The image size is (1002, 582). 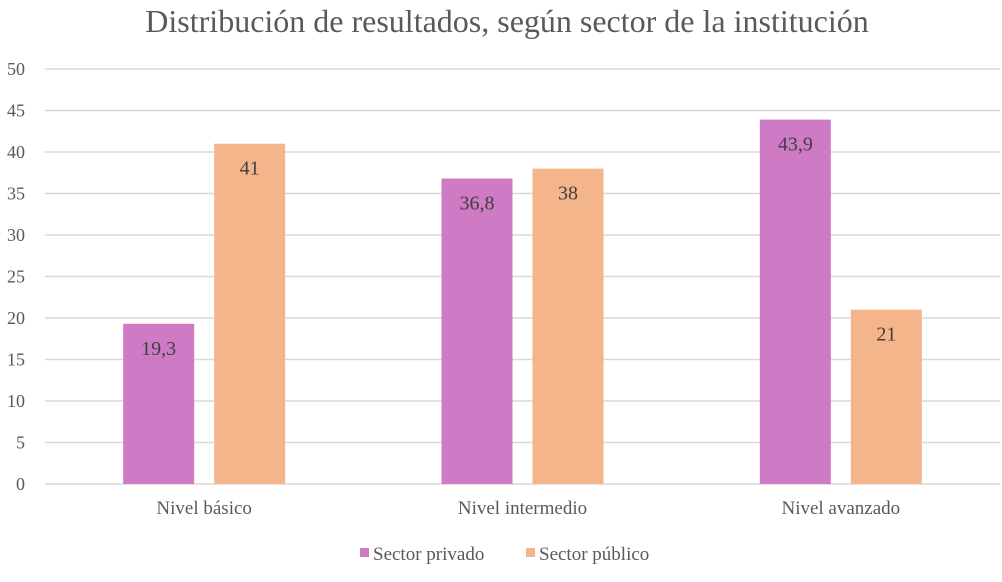 I want to click on legend-label: Sector privado, so click(x=428, y=554).